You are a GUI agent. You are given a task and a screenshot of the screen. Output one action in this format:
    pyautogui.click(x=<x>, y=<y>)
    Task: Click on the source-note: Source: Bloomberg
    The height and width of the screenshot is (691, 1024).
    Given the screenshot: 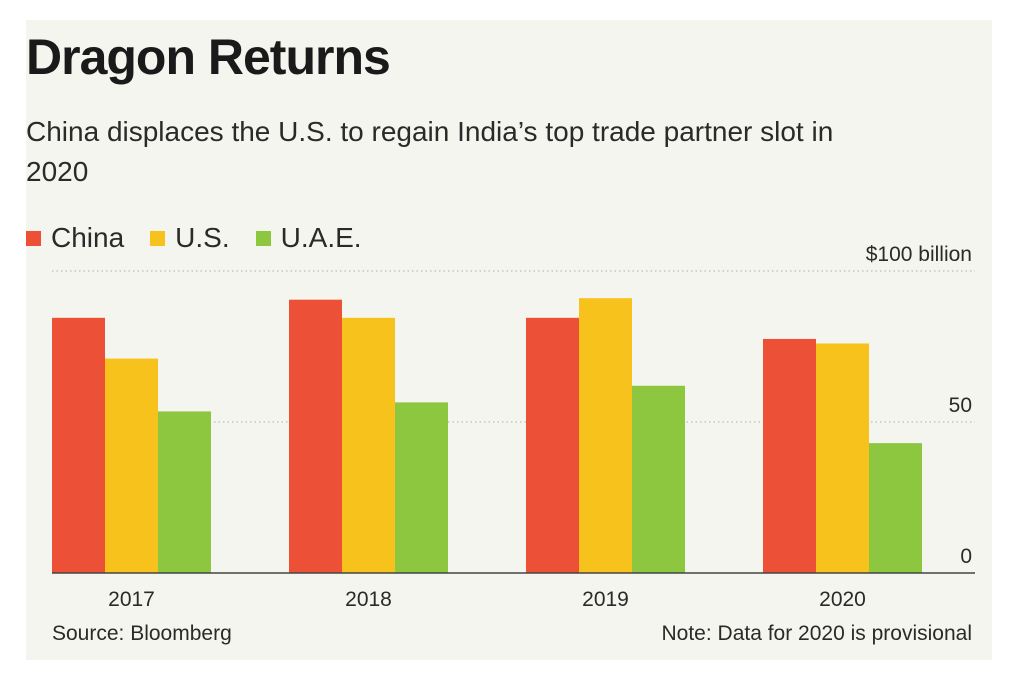 What is the action you would take?
    pyautogui.click(x=142, y=633)
    